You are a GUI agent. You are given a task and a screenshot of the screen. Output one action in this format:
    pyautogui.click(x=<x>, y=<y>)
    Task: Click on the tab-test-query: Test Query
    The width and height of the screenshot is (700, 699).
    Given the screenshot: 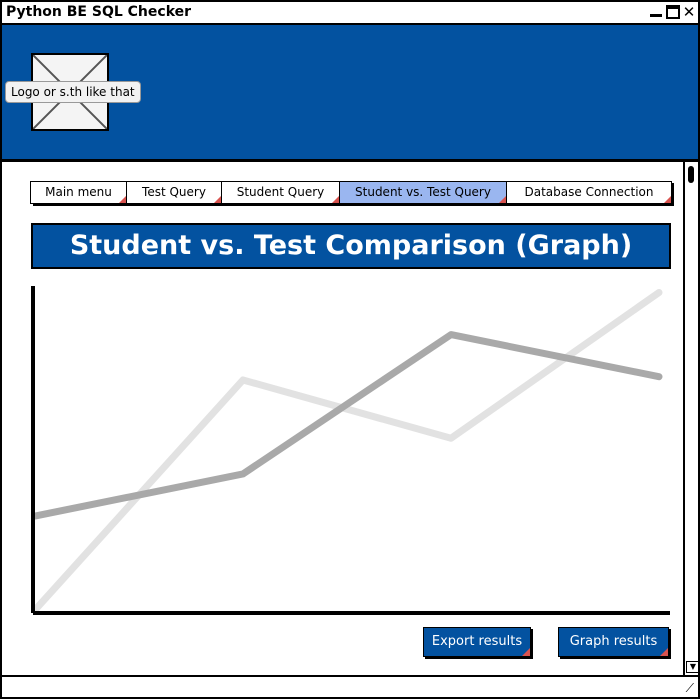 What is the action you would take?
    pyautogui.click(x=174, y=192)
    